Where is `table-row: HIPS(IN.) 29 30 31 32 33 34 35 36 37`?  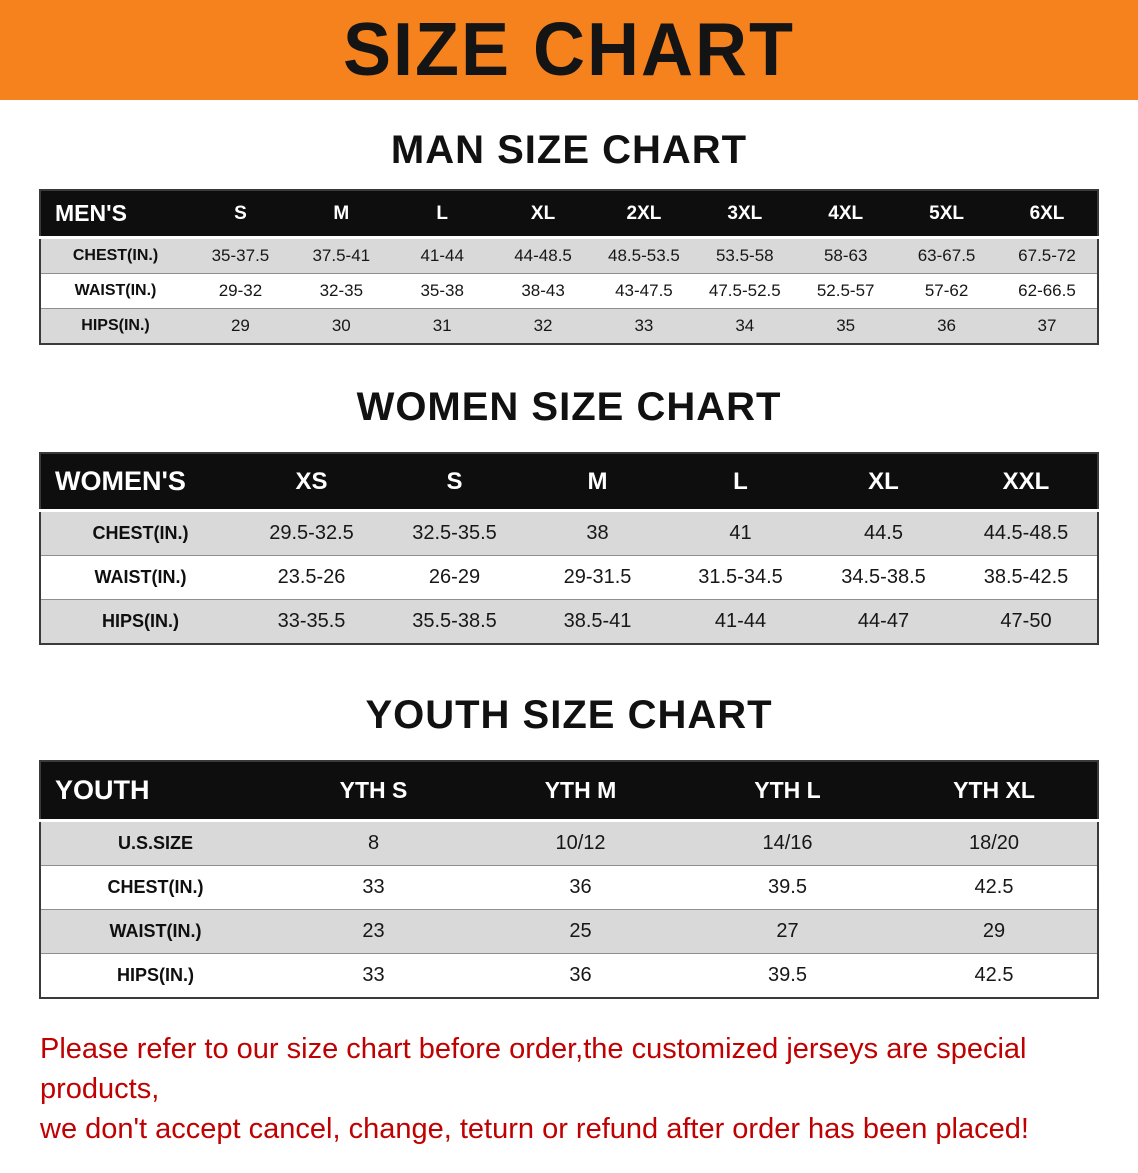
table-row: HIPS(IN.) 29 30 31 32 33 34 35 36 37 is located at coordinates (569, 326).